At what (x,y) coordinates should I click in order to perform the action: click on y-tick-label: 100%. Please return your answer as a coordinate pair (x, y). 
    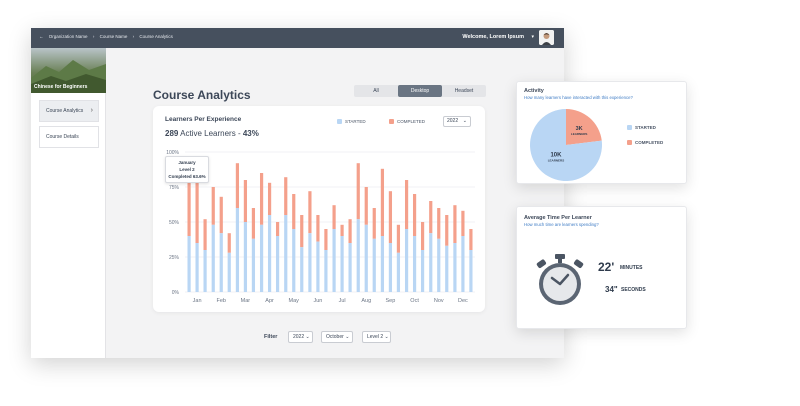
    Looking at the image, I should click on (172, 153).